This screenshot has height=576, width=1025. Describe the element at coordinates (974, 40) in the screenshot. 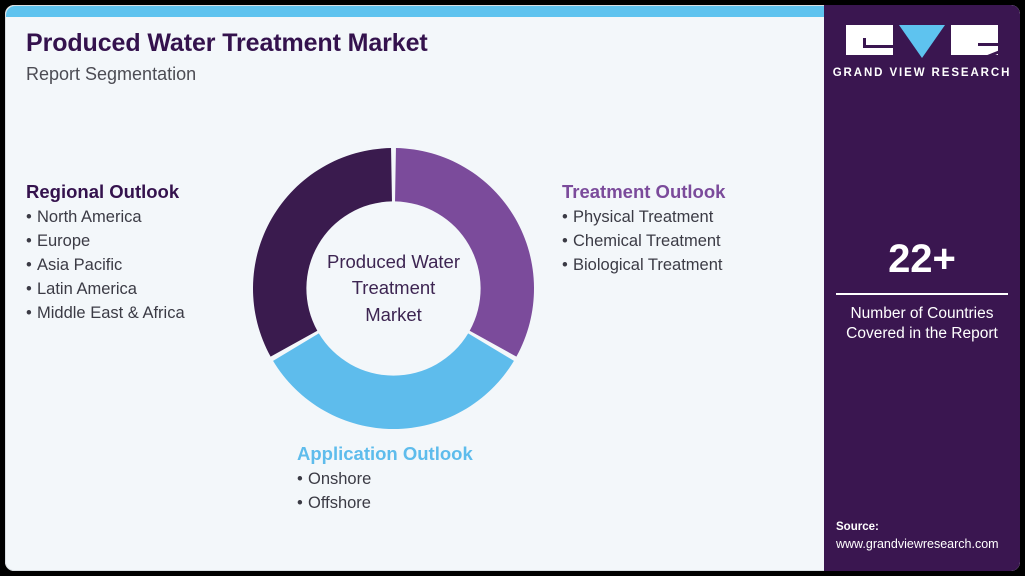

I see `logo-letter-r-icon` at that location.